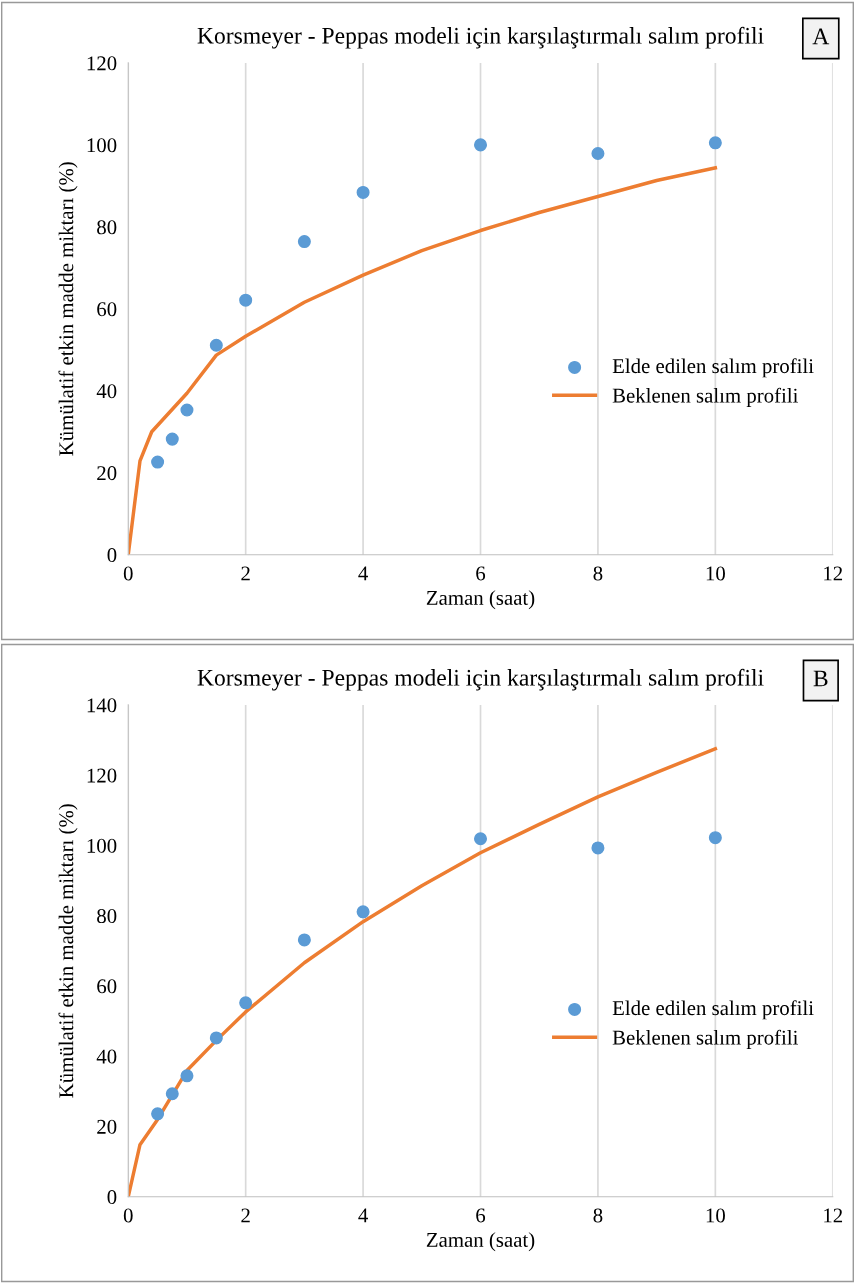 Image resolution: width=855 pixels, height=1284 pixels. What do you see at coordinates (820, 678) in the screenshot?
I see `text: B` at bounding box center [820, 678].